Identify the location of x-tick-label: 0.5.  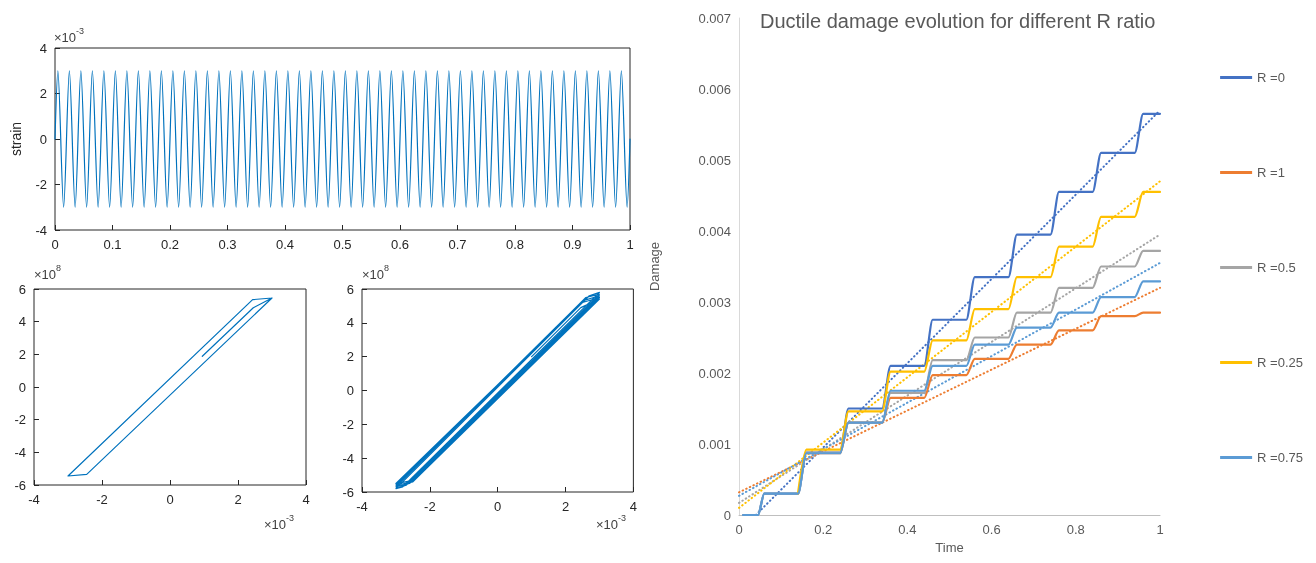
(342, 244).